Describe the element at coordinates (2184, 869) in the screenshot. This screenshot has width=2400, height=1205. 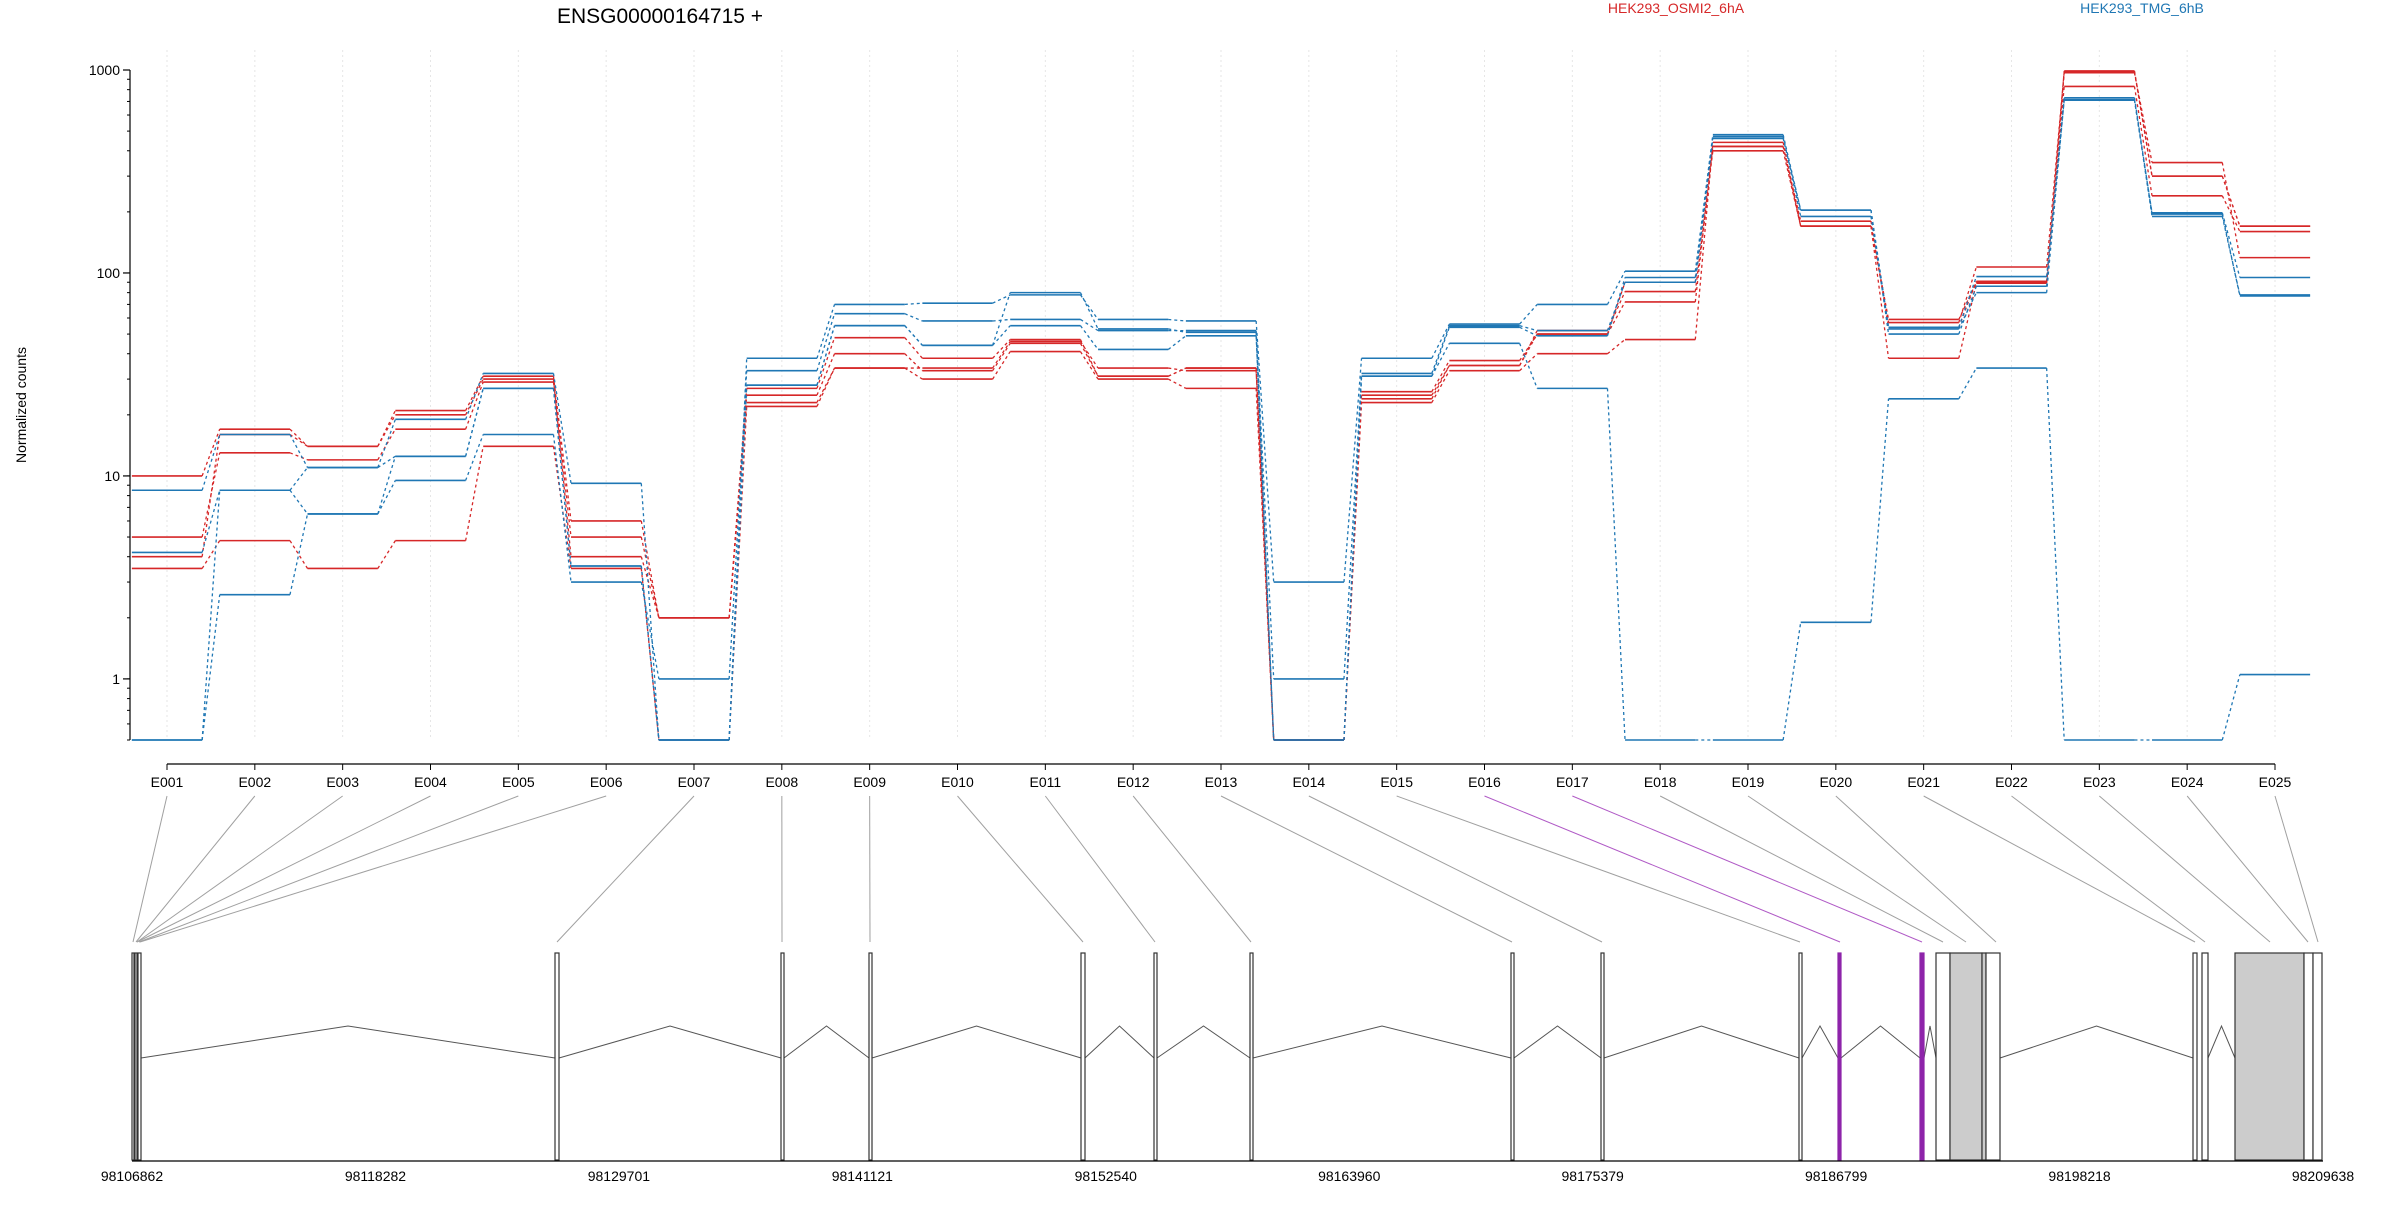
I see `connector-e023` at that location.